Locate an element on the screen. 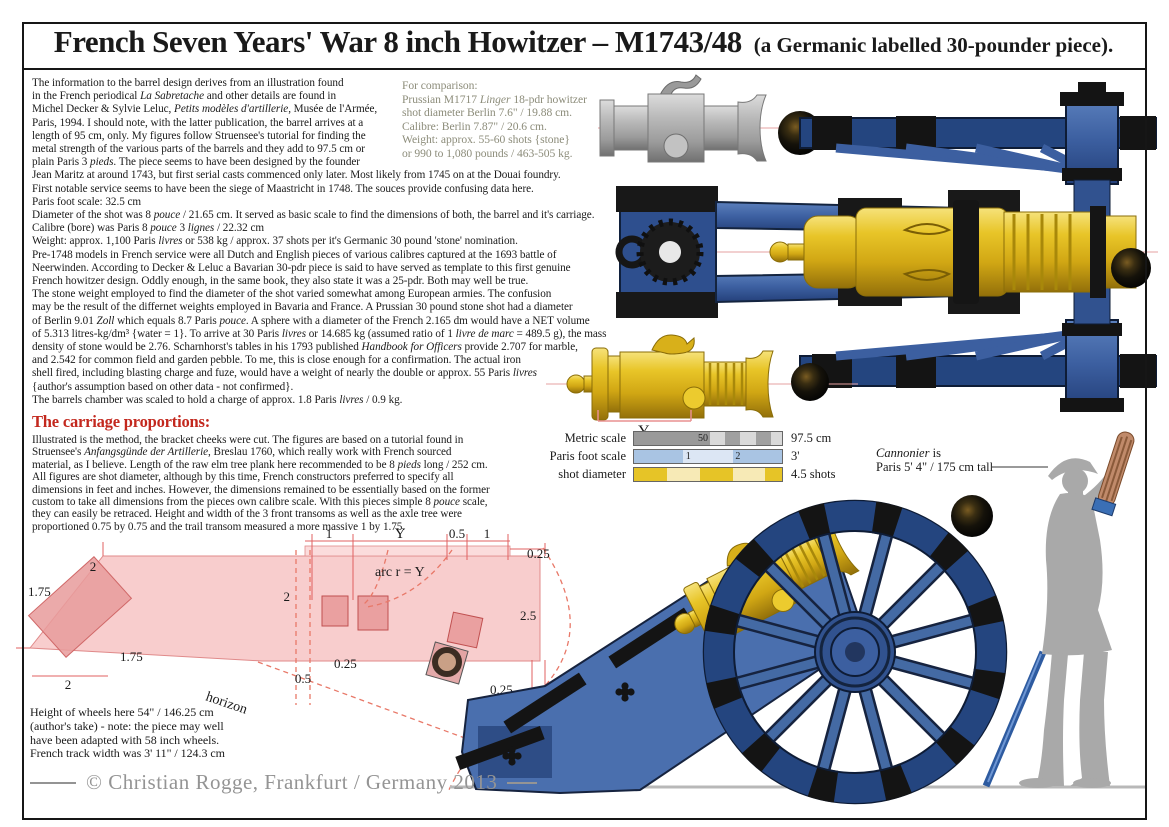 Image resolution: width=1169 pixels, height=827 pixels. top-view-barrel is located at coordinates (953, 252).